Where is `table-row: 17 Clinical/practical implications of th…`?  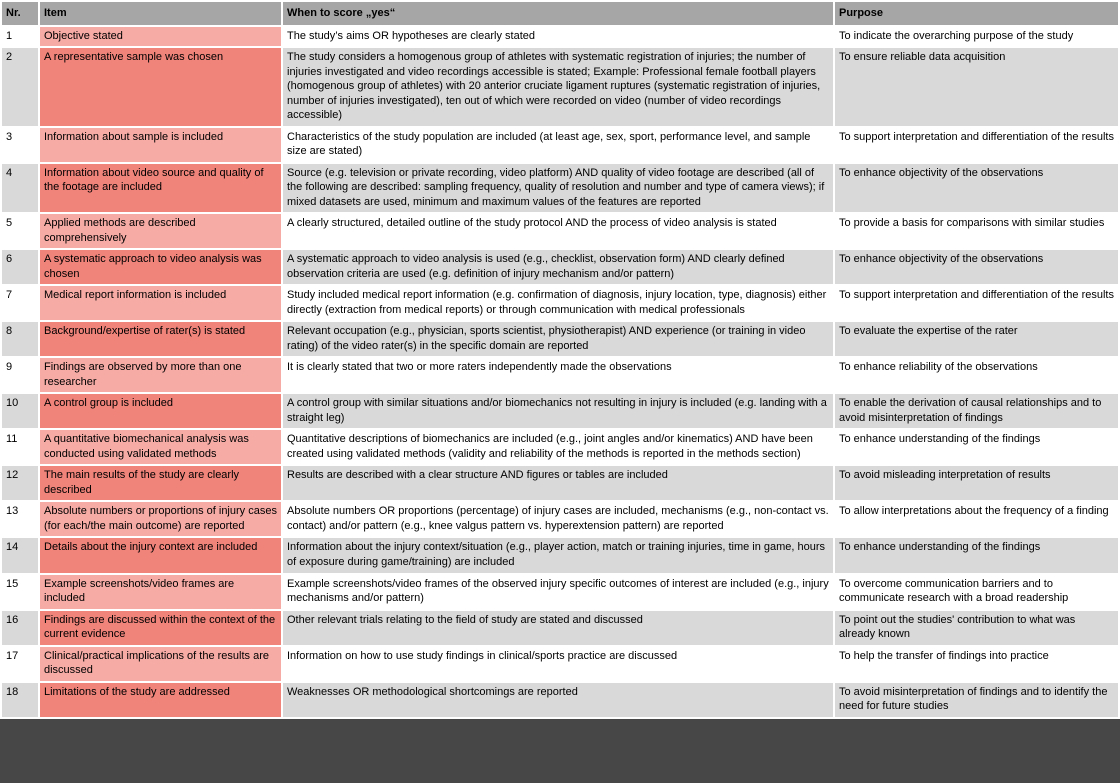 table-row: 17 Clinical/practical implications of th… is located at coordinates (560, 663).